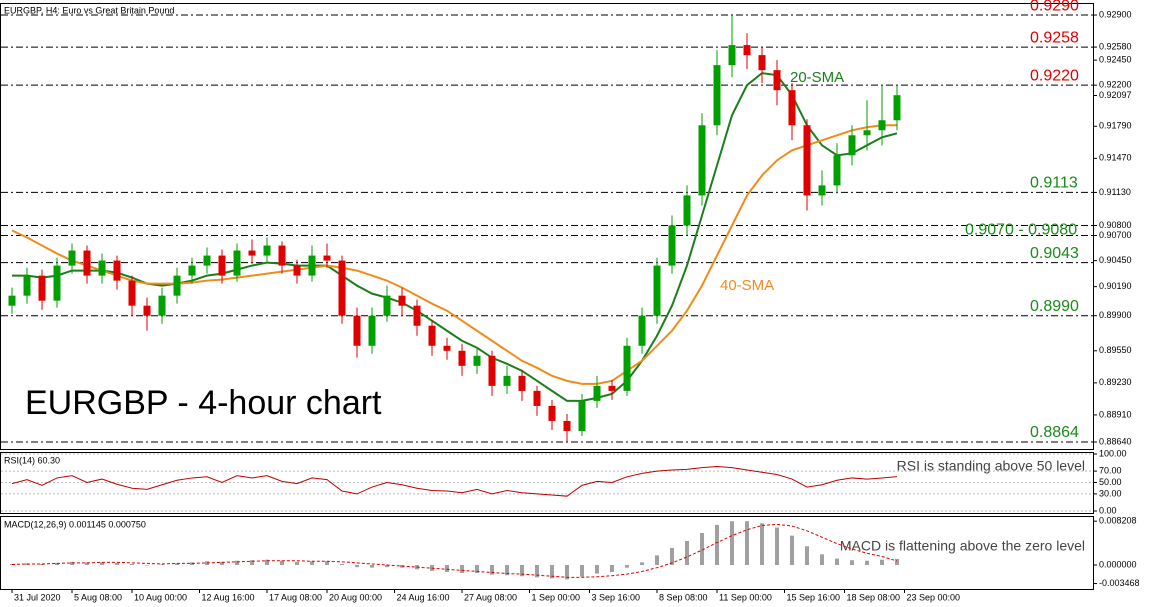 The height and width of the screenshot is (607, 1149). What do you see at coordinates (490, 597) in the screenshot?
I see `x-tick-label: 27 Aug 08:00` at bounding box center [490, 597].